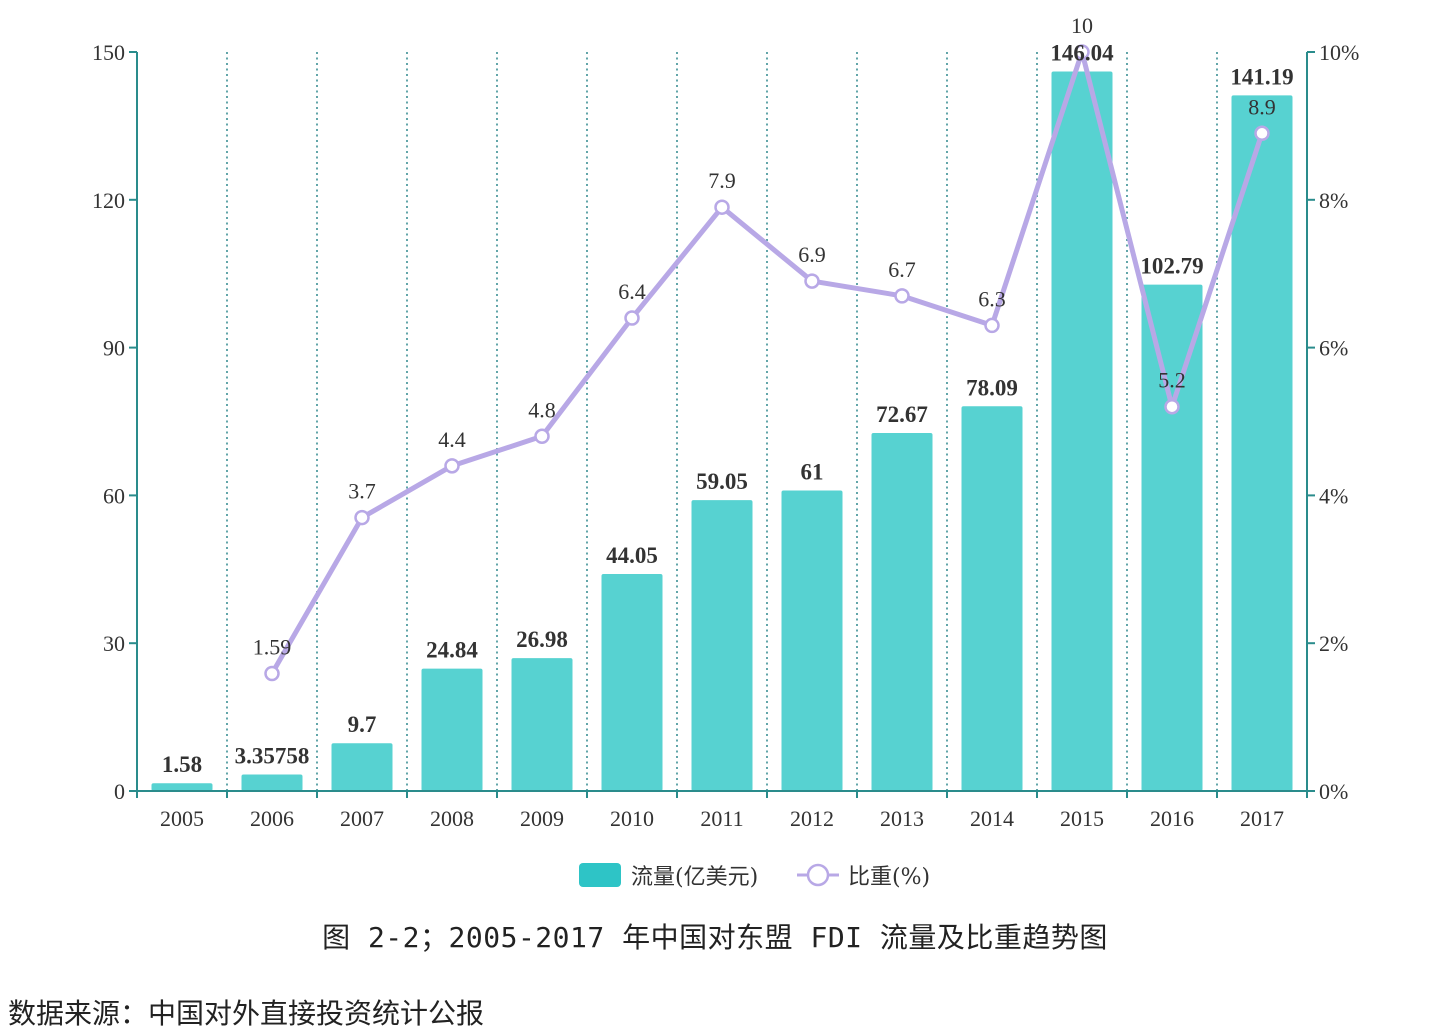  Describe the element at coordinates (632, 682) in the screenshot. I see `bar-2010` at that location.